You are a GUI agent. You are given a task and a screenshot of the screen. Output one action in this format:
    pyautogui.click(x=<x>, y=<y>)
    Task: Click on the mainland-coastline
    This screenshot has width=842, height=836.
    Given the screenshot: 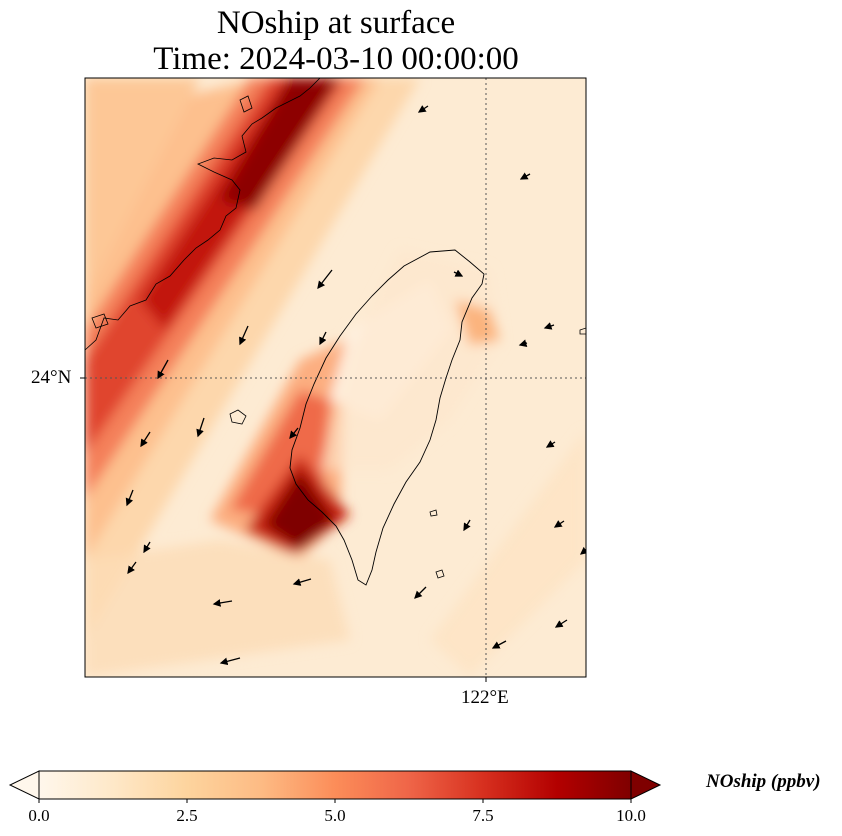 What is the action you would take?
    pyautogui.click(x=203, y=214)
    